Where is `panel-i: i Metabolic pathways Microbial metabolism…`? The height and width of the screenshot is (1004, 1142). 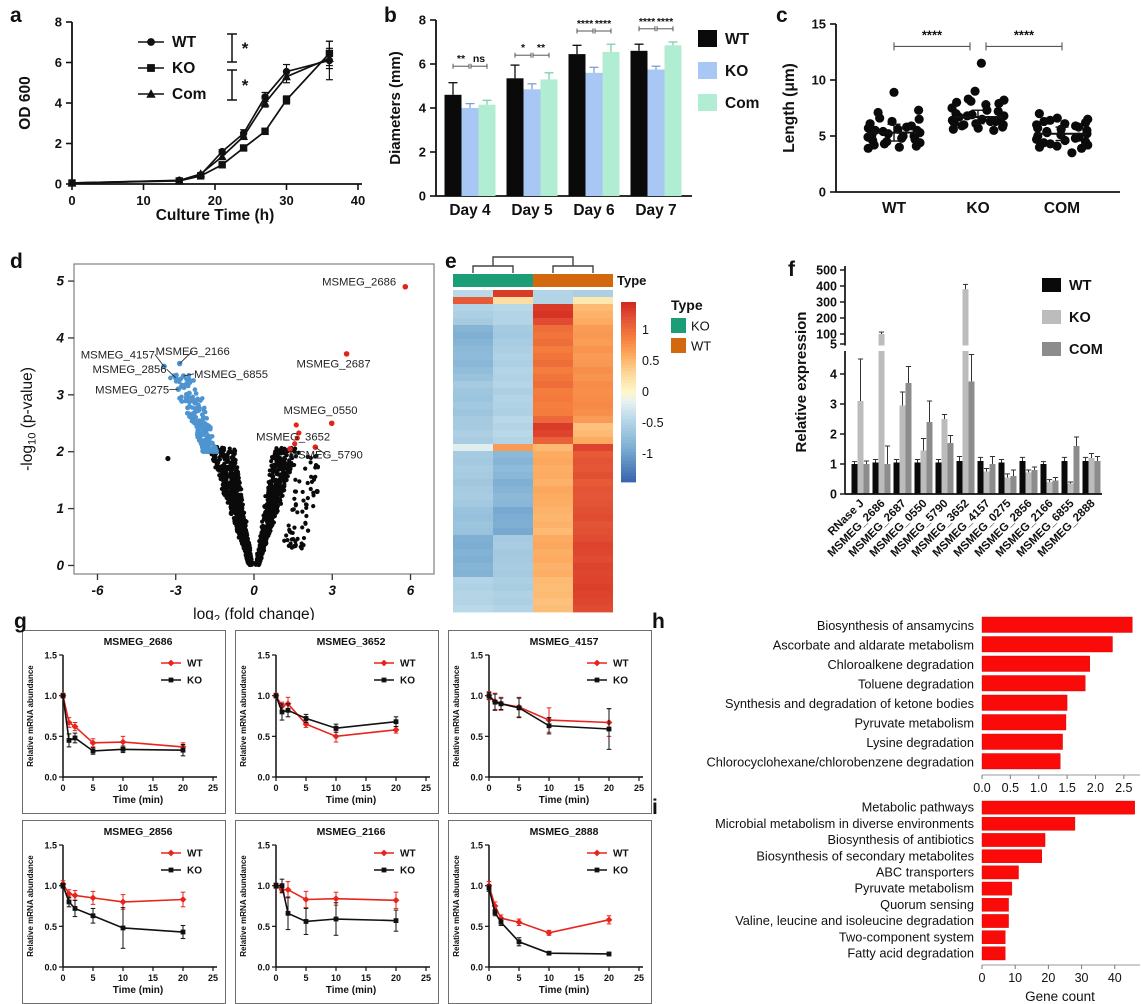 panel-i: i Metabolic pathways Microbial metabolism… is located at coordinates (897, 900).